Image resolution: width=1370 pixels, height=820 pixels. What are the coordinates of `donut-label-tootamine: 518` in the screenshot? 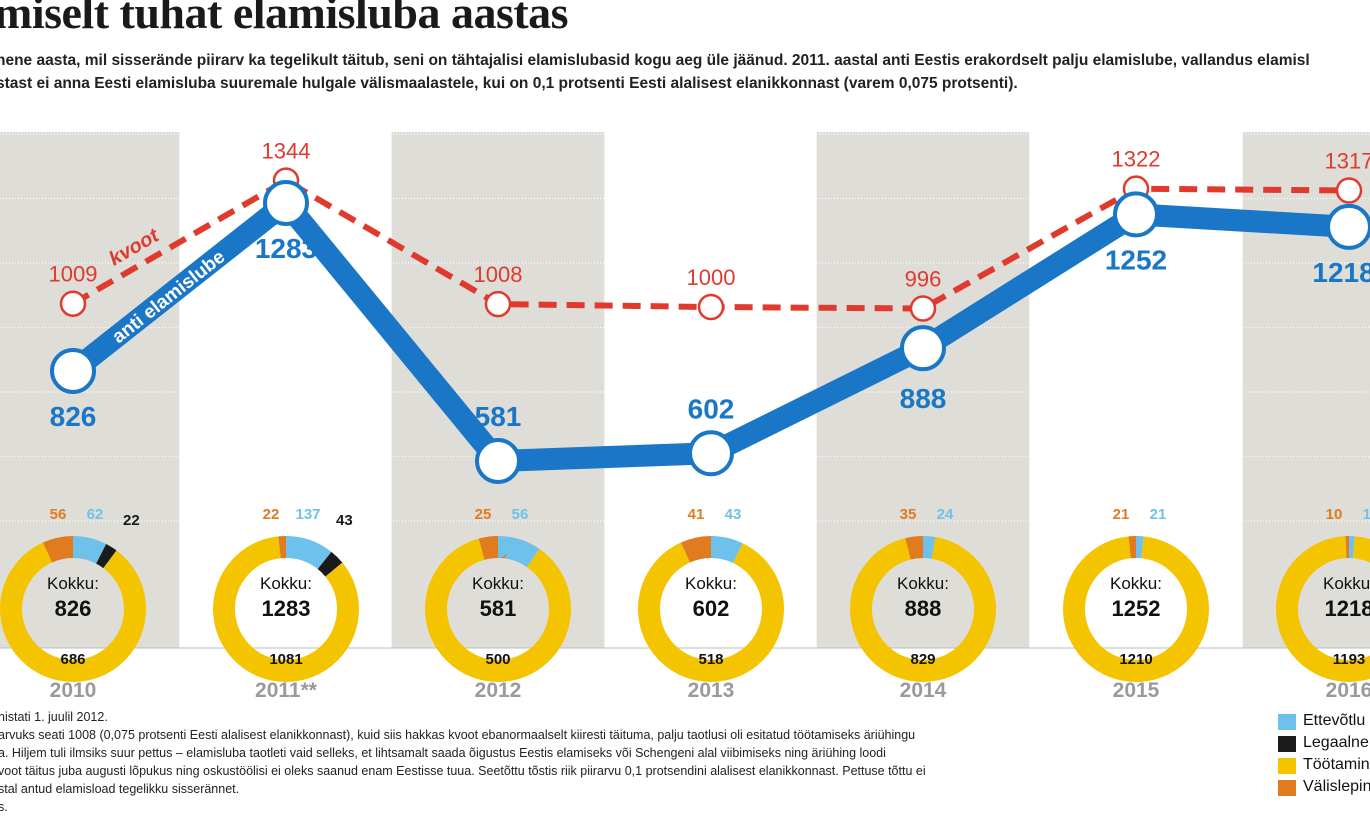 It's located at (710, 659).